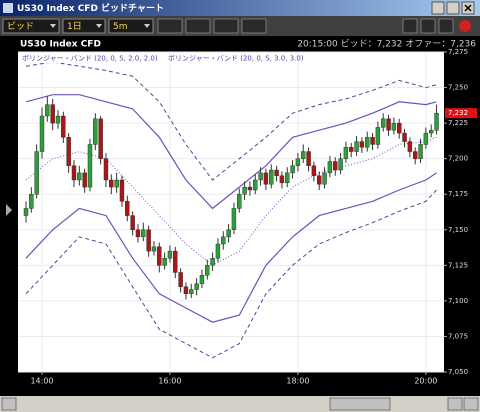 The image size is (480, 412). What do you see at coordinates (458, 88) in the screenshot?
I see `y-tick-label: 7,250` at bounding box center [458, 88].